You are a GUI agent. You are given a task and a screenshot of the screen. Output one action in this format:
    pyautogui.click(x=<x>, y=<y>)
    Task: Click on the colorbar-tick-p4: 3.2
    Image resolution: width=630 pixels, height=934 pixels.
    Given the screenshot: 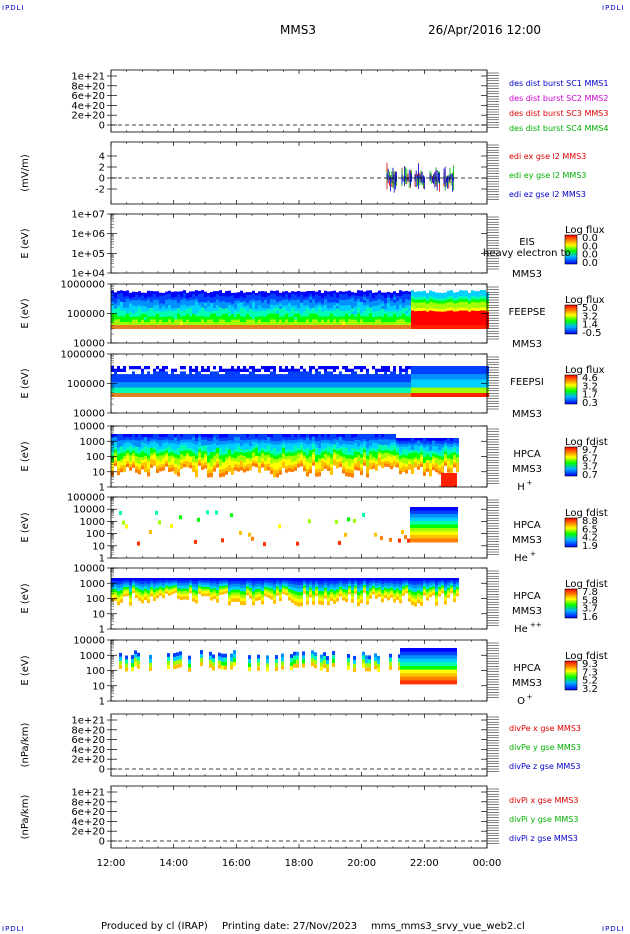 What is the action you would take?
    pyautogui.click(x=590, y=316)
    